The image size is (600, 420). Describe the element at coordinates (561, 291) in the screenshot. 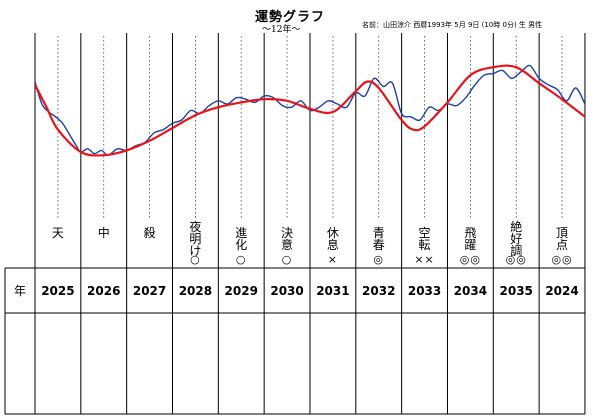

I see `year-label: 2024` at that location.